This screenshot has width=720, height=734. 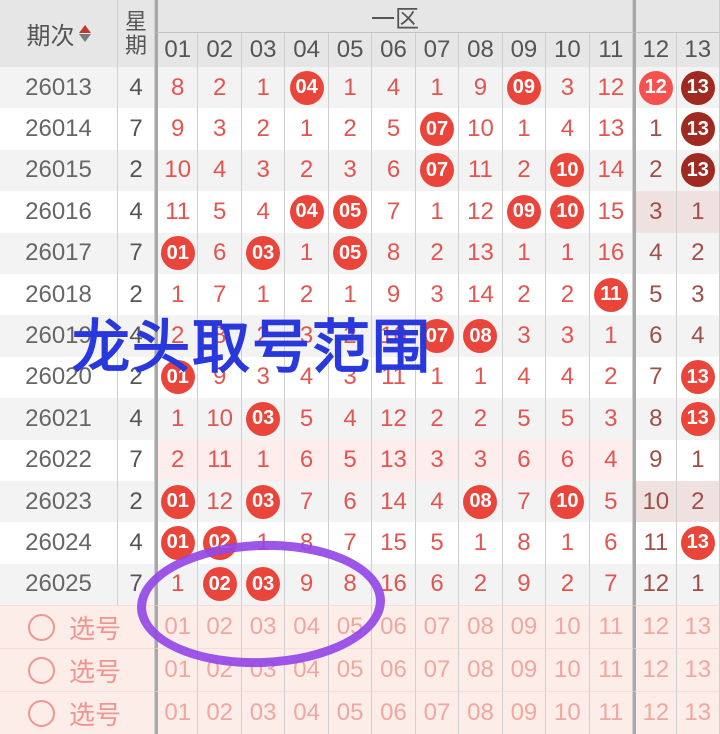 I want to click on chart-cell: 13, so click(x=611, y=129).